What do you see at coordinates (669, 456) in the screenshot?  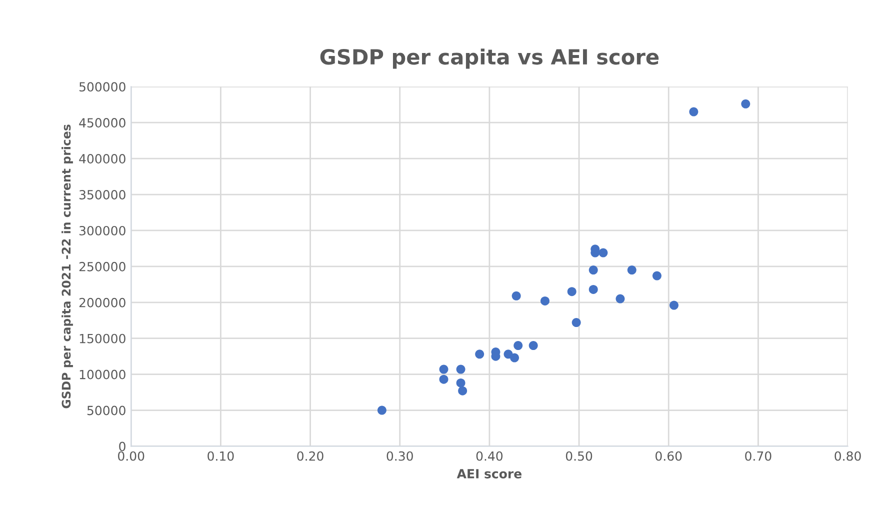 I see `x-tick-label: 0.60` at bounding box center [669, 456].